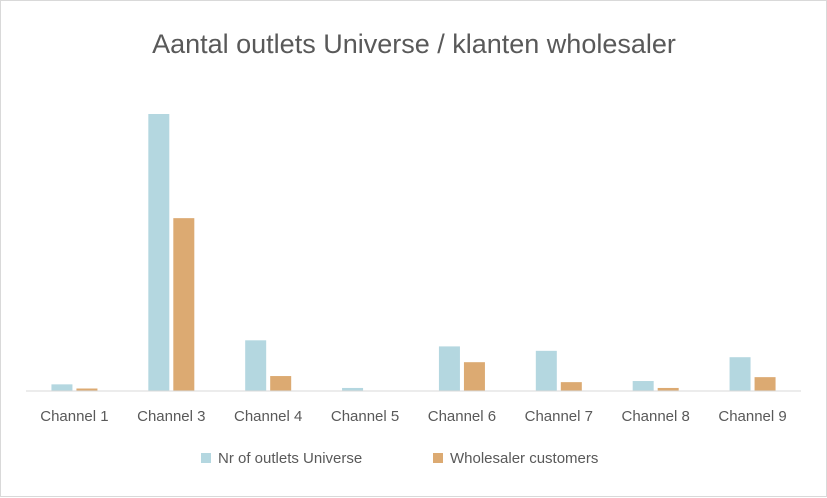 The height and width of the screenshot is (498, 827). What do you see at coordinates (365, 416) in the screenshot?
I see `x-tick-label: Channel 5` at bounding box center [365, 416].